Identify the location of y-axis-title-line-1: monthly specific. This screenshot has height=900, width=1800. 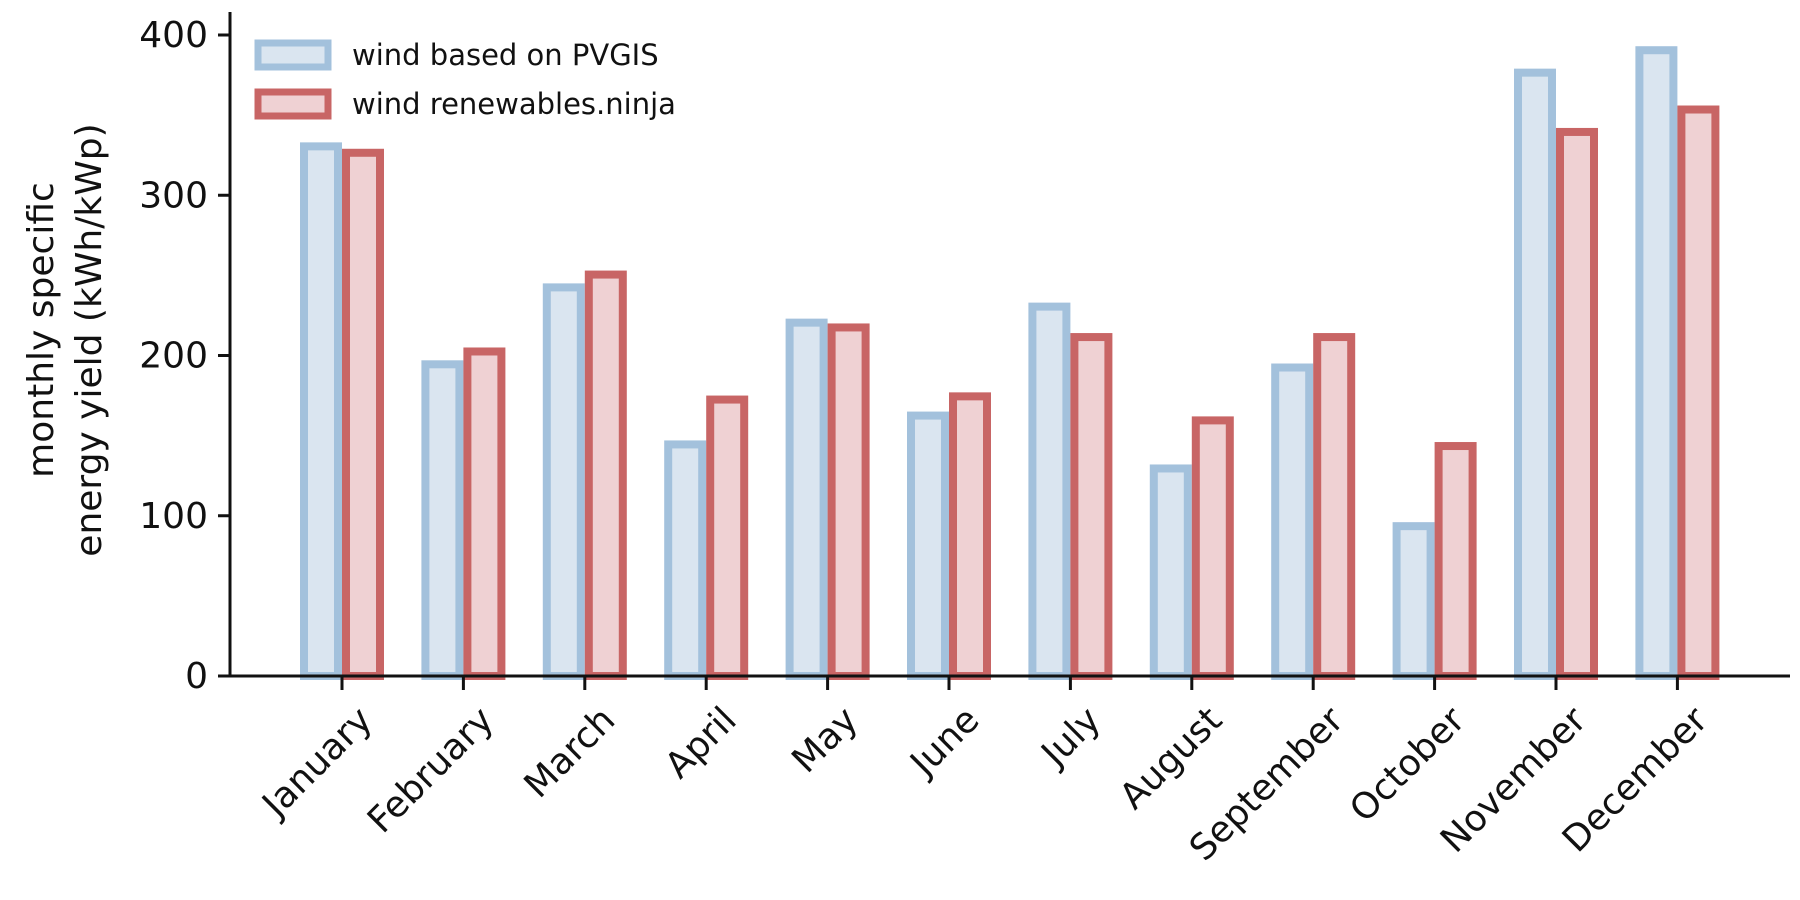
(41, 330).